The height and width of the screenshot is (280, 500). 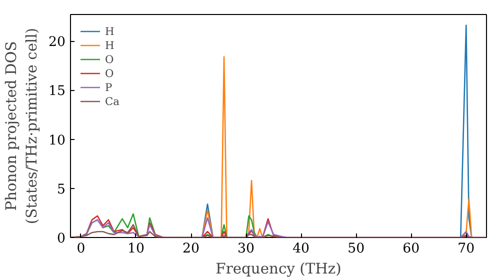 What do you see at coordinates (61, 239) in the screenshot?
I see `y-tick-label: 0` at bounding box center [61, 239].